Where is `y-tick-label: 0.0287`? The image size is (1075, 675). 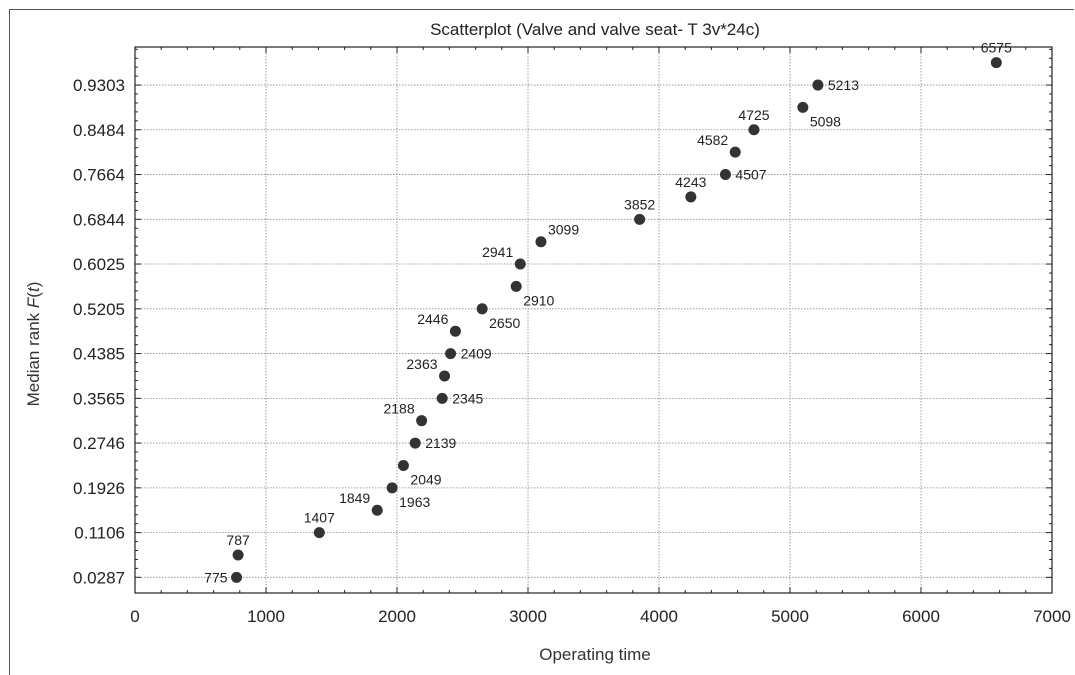 y-tick-label: 0.0287 is located at coordinates (99, 577).